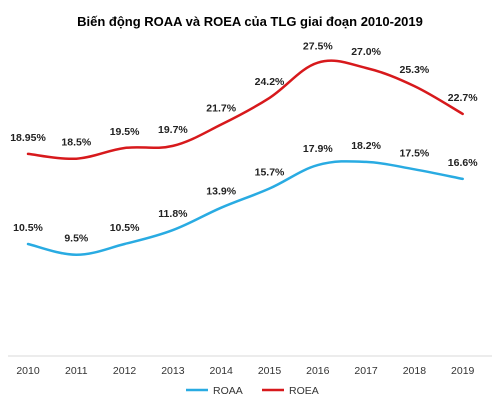  Describe the element at coordinates (270, 173) in the screenshot. I see `data-label-roaa-2015: 15.7%` at that location.